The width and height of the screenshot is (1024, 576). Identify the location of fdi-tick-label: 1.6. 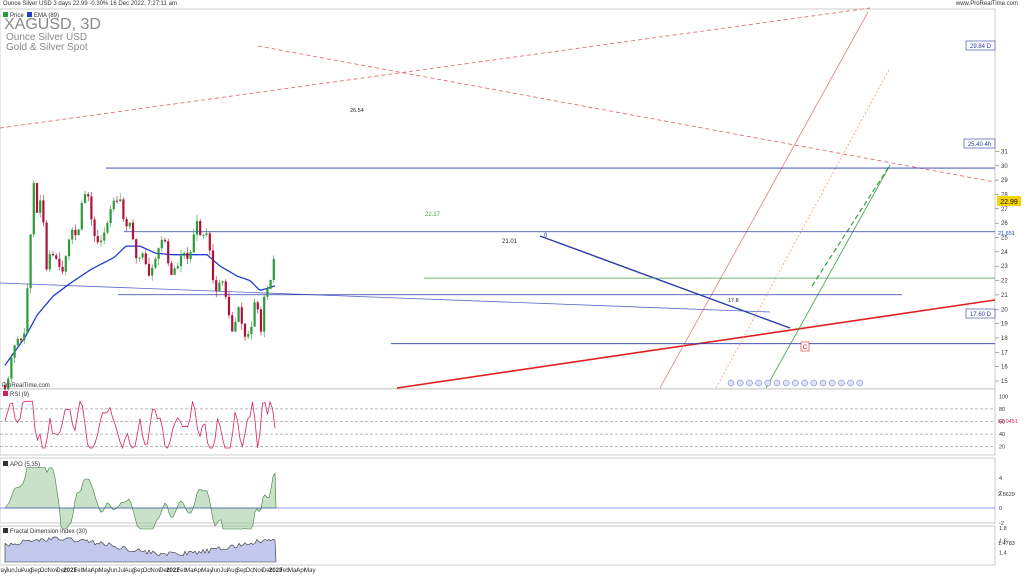
(1003, 541).